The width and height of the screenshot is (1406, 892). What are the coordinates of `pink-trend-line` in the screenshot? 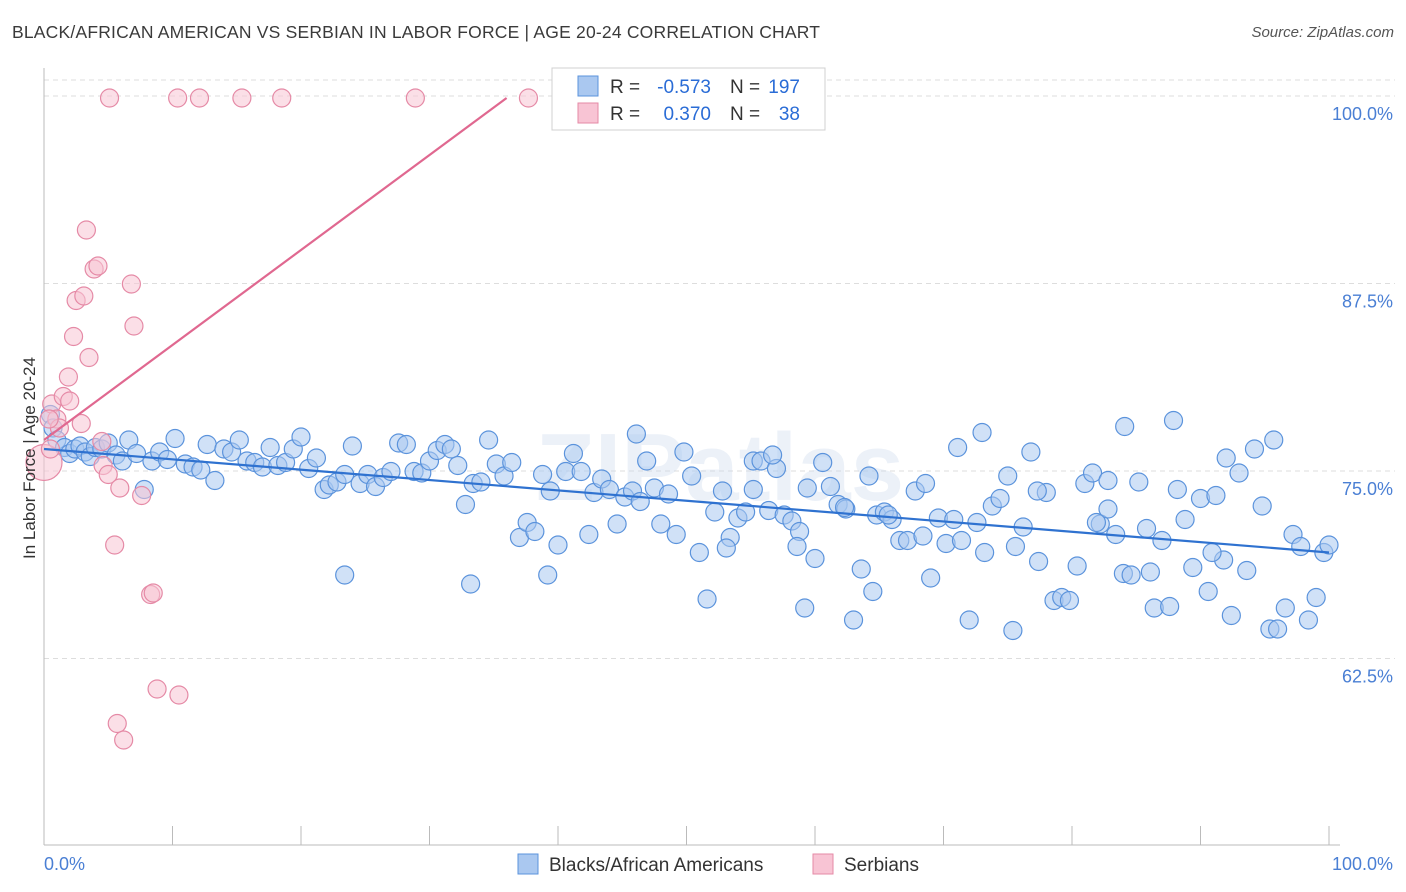 It's located at (275, 269).